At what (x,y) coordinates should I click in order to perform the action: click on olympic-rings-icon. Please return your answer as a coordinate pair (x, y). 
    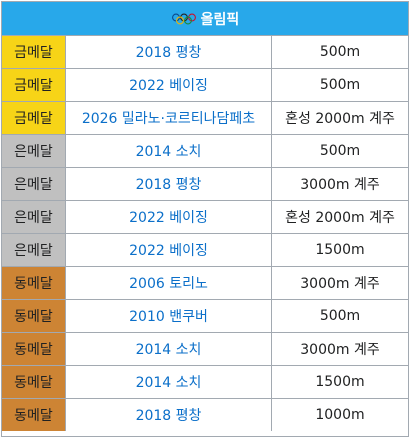
    Looking at the image, I should click on (183, 18).